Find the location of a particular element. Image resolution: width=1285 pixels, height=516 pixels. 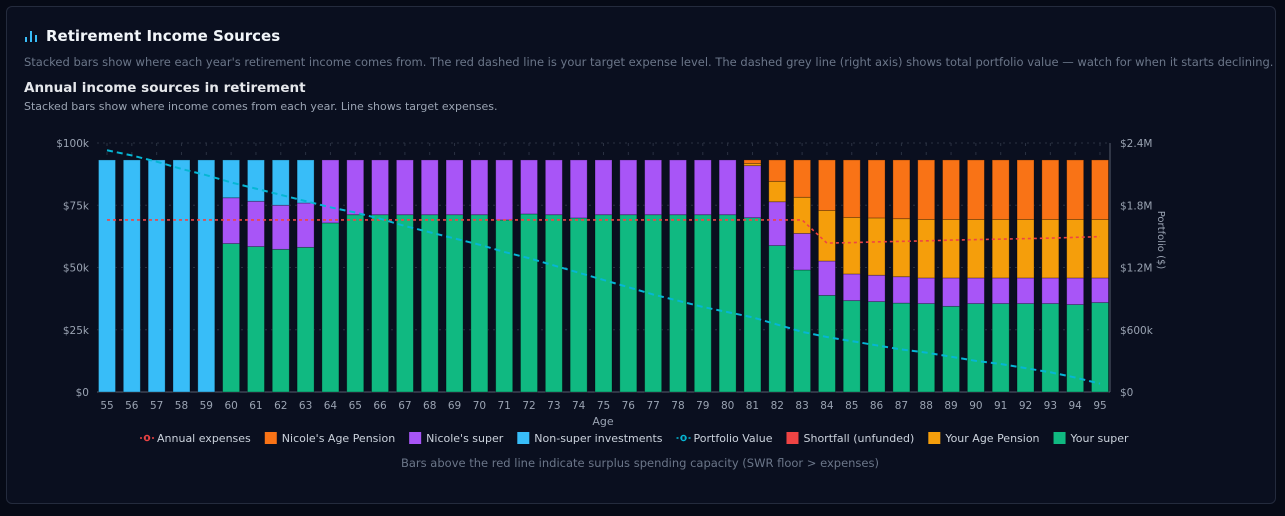

legend-item: Your Age Pension is located at coordinates (991, 438).